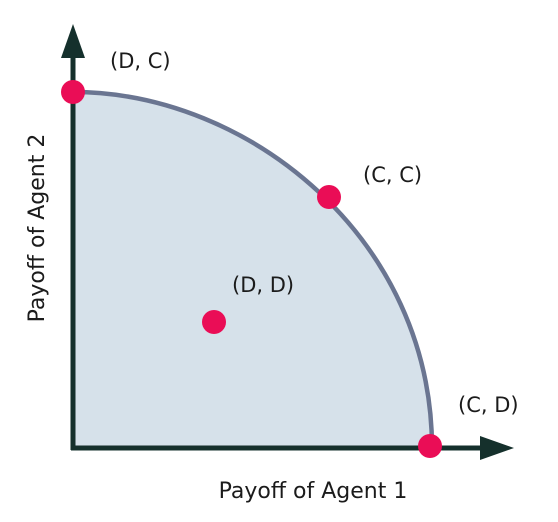 The height and width of the screenshot is (522, 558). Describe the element at coordinates (263, 285) in the screenshot. I see `point-dd-label: (D, D)` at that location.